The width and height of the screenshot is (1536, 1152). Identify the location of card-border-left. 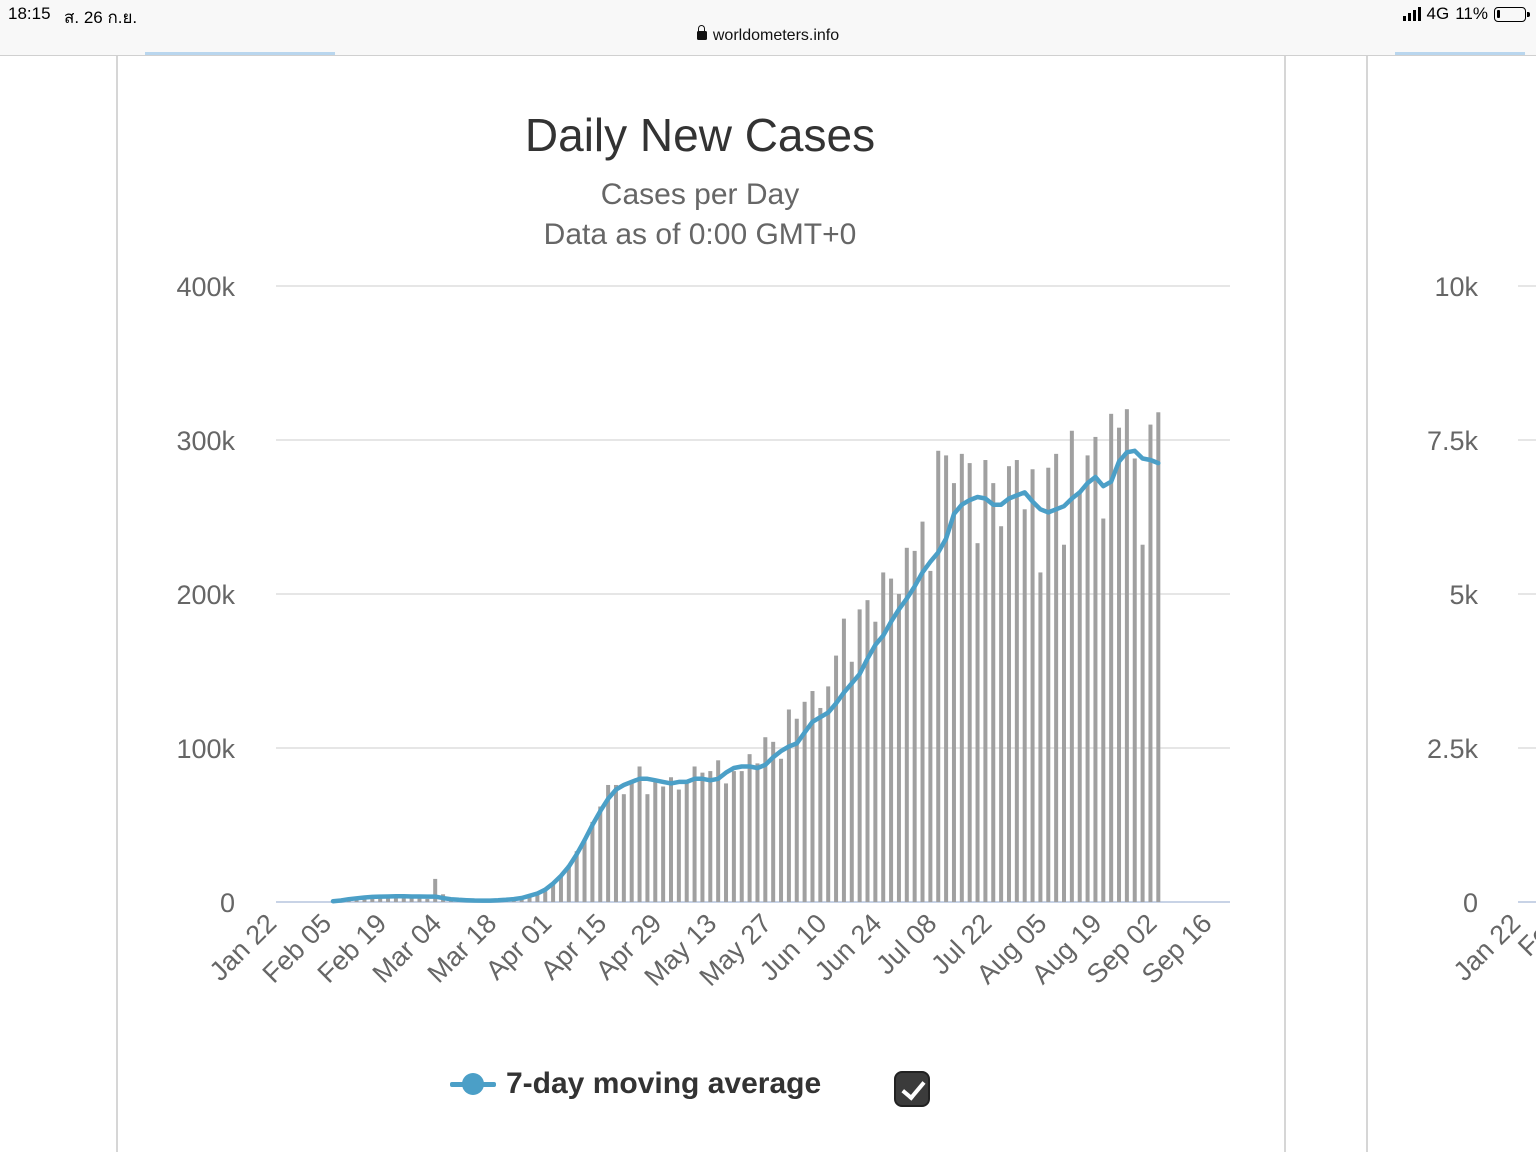
(117, 604).